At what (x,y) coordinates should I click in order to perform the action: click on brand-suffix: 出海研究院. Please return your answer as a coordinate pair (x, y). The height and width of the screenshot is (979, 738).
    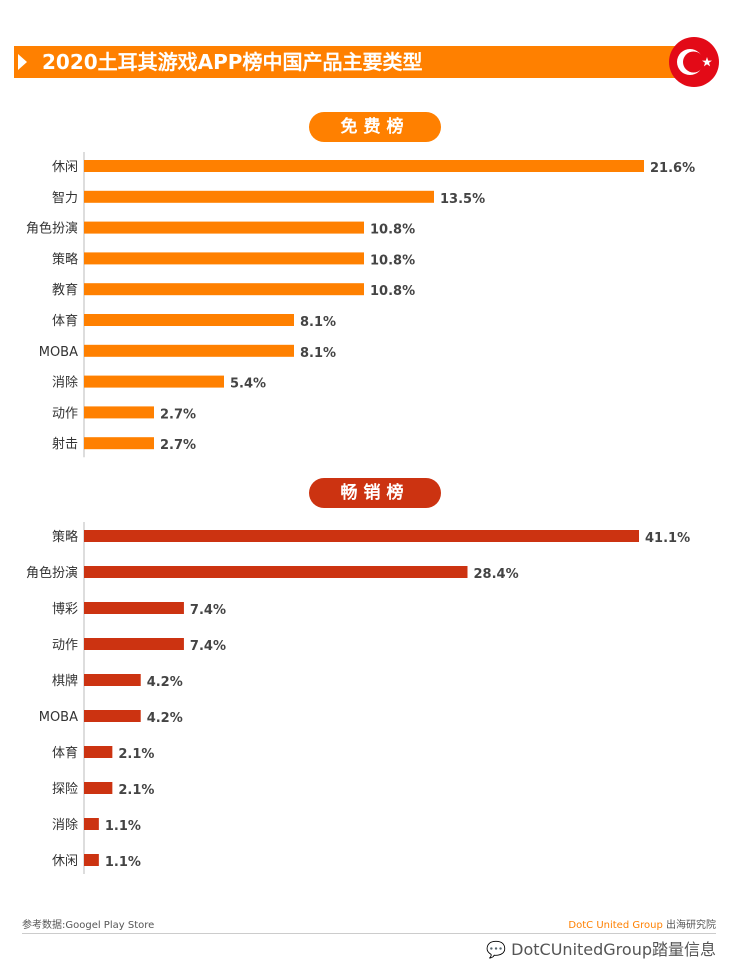
    Looking at the image, I should click on (689, 925).